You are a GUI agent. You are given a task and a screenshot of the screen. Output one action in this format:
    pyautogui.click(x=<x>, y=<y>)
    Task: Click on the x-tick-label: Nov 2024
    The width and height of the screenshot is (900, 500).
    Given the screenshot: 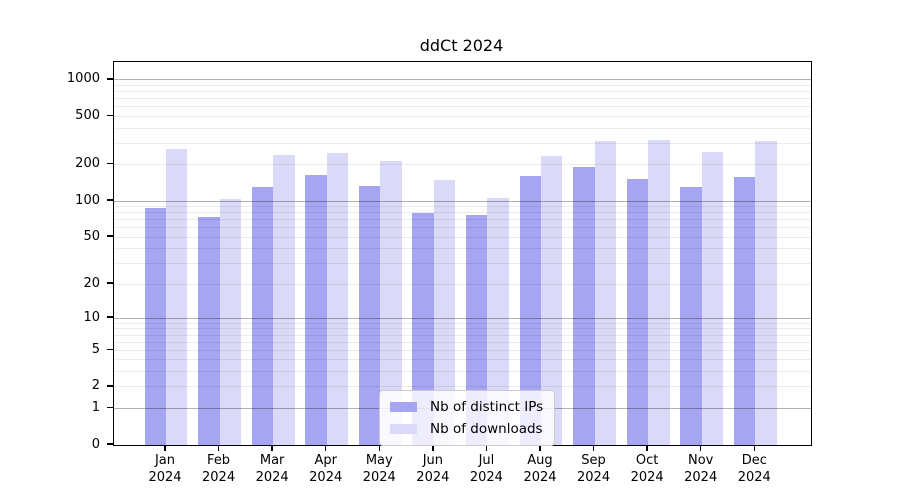 What is the action you would take?
    pyautogui.click(x=701, y=469)
    